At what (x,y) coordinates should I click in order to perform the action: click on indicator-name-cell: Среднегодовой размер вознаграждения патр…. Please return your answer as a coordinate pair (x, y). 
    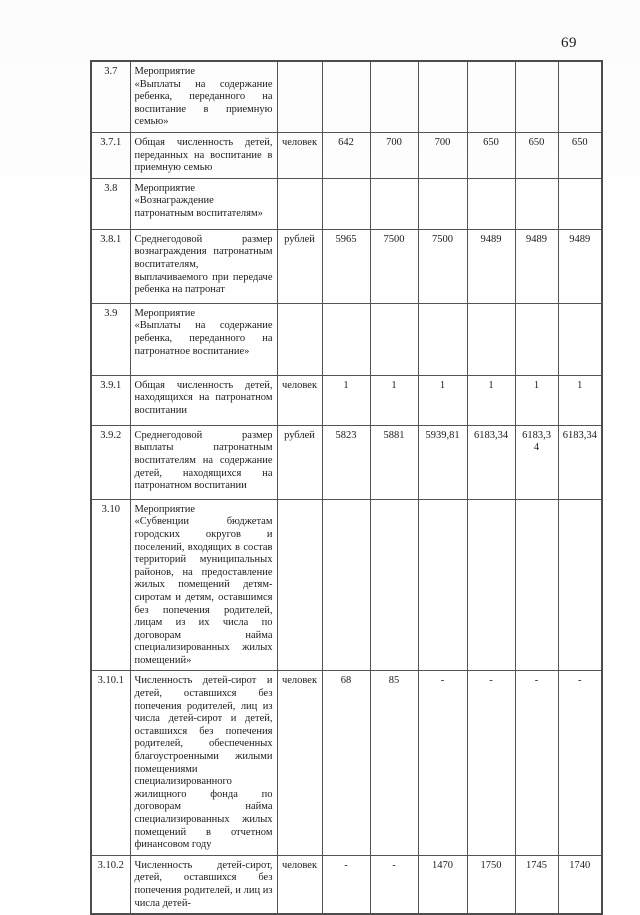
    Looking at the image, I should click on (203, 266).